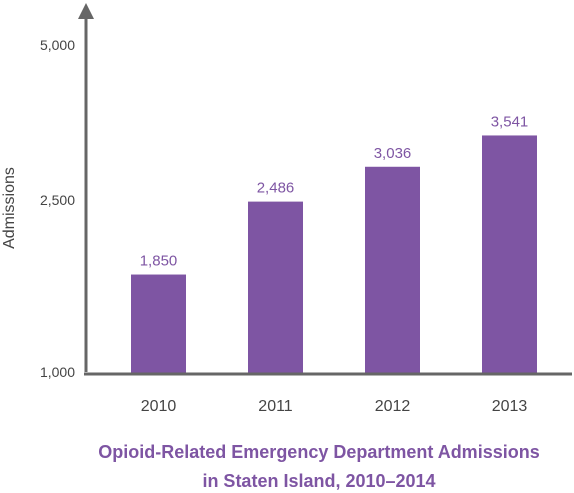 Image resolution: width=574 pixels, height=493 pixels. What do you see at coordinates (393, 406) in the screenshot?
I see `x-tick-label-2012: 2012` at bounding box center [393, 406].